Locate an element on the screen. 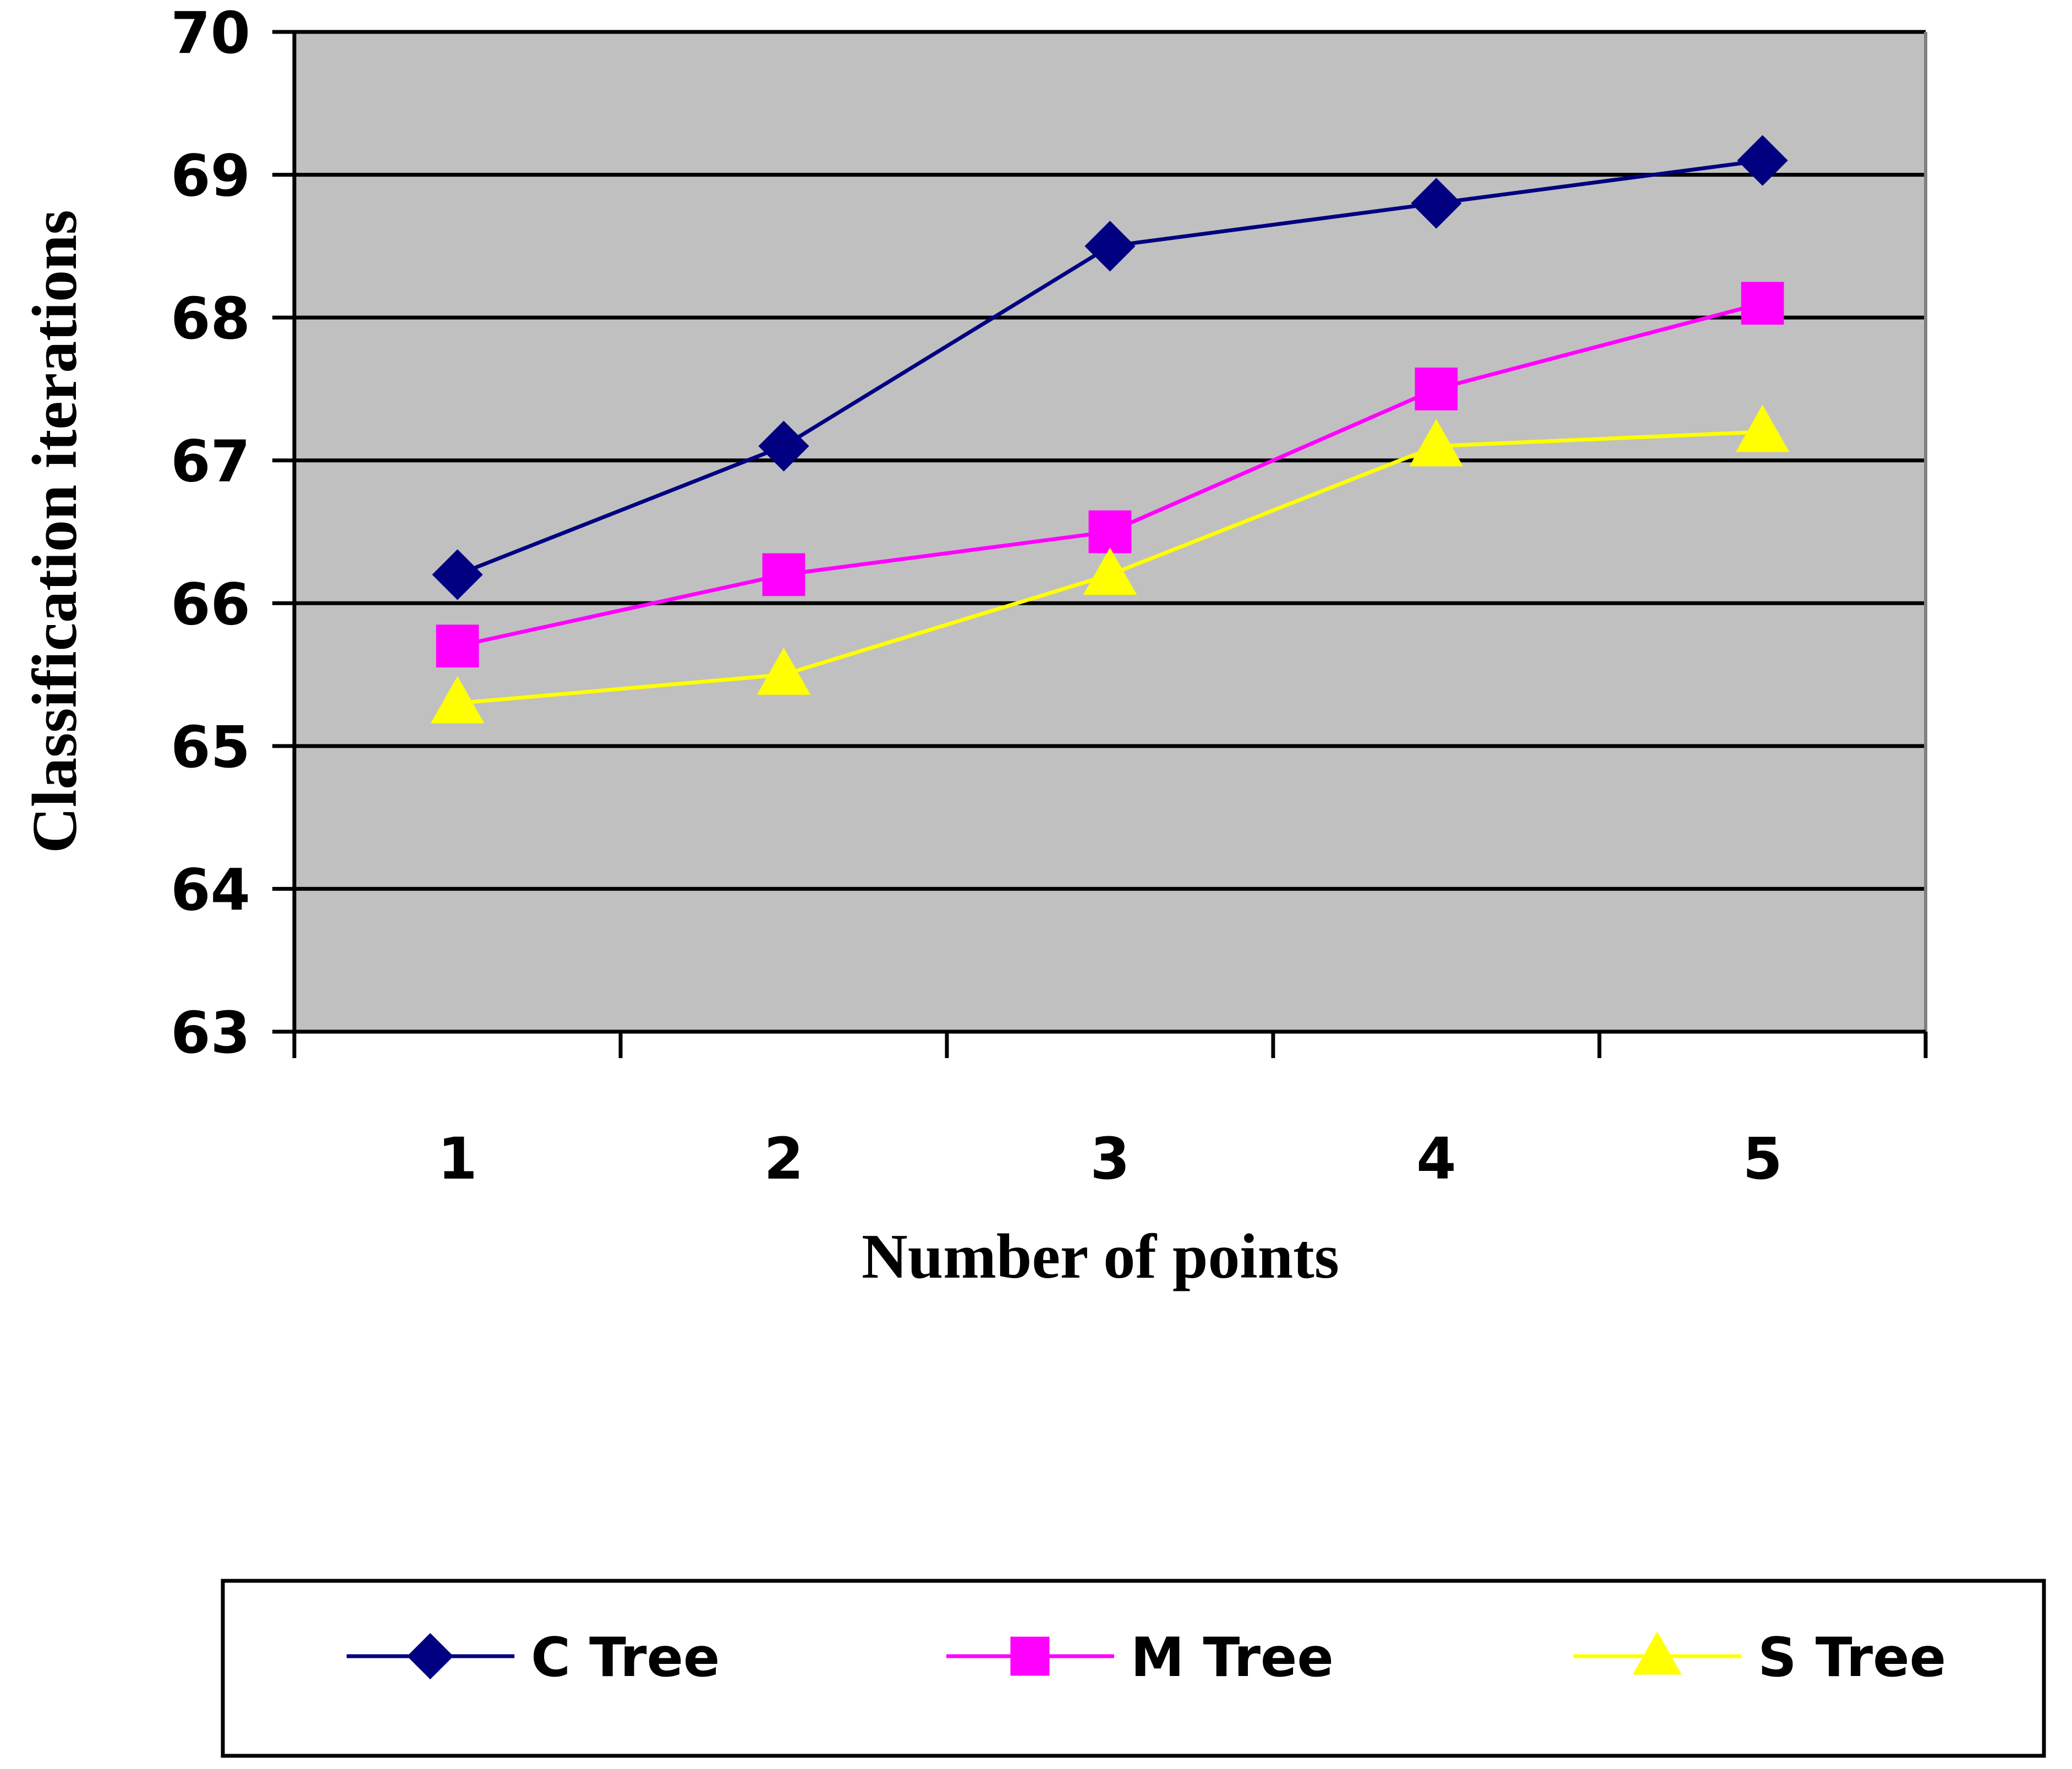 The image size is (2072, 1769). legend-item: S Tree is located at coordinates (1760, 1657).